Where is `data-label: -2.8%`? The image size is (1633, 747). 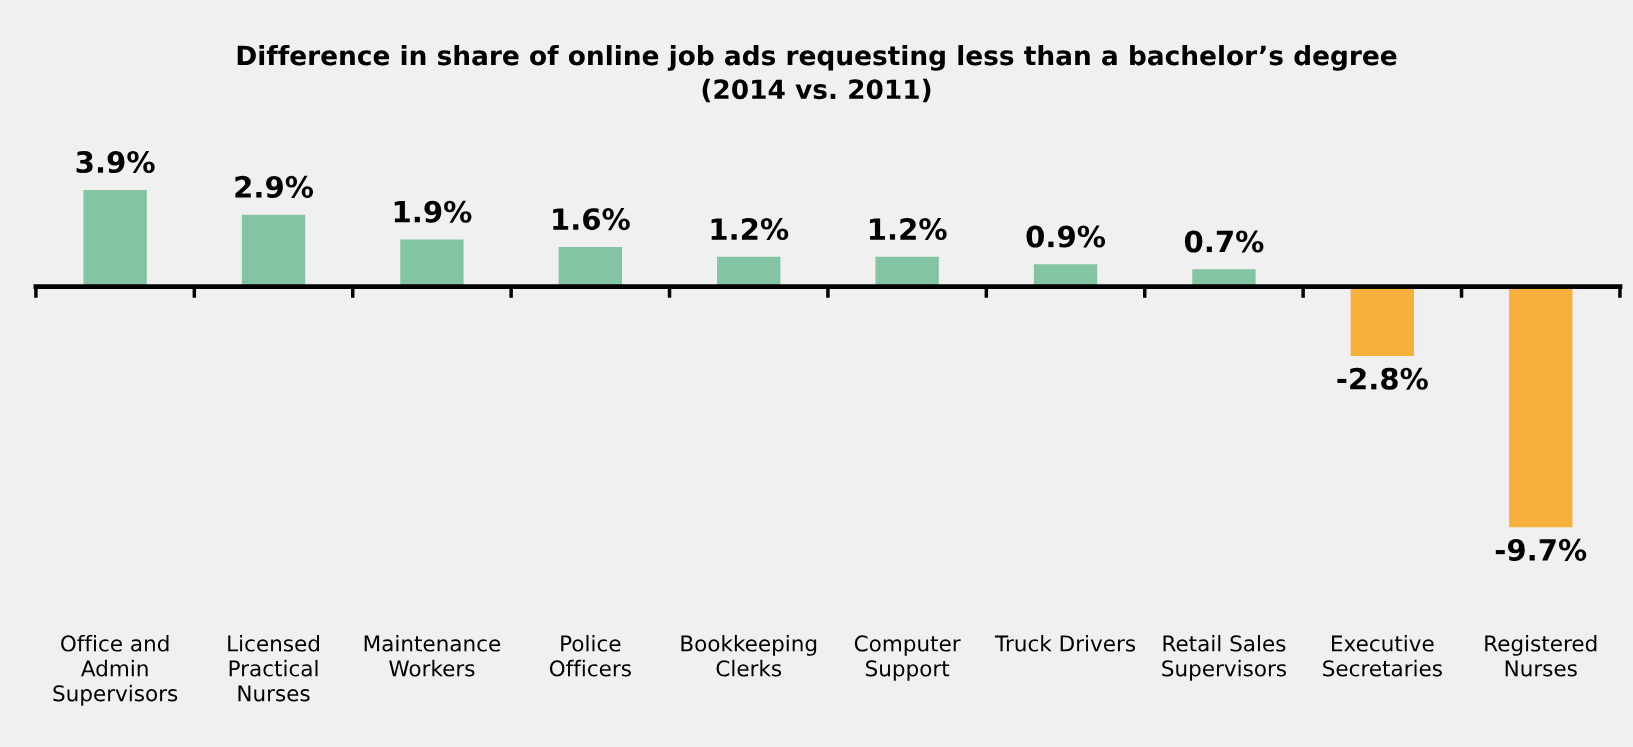
data-label: -2.8% is located at coordinates (1382, 378).